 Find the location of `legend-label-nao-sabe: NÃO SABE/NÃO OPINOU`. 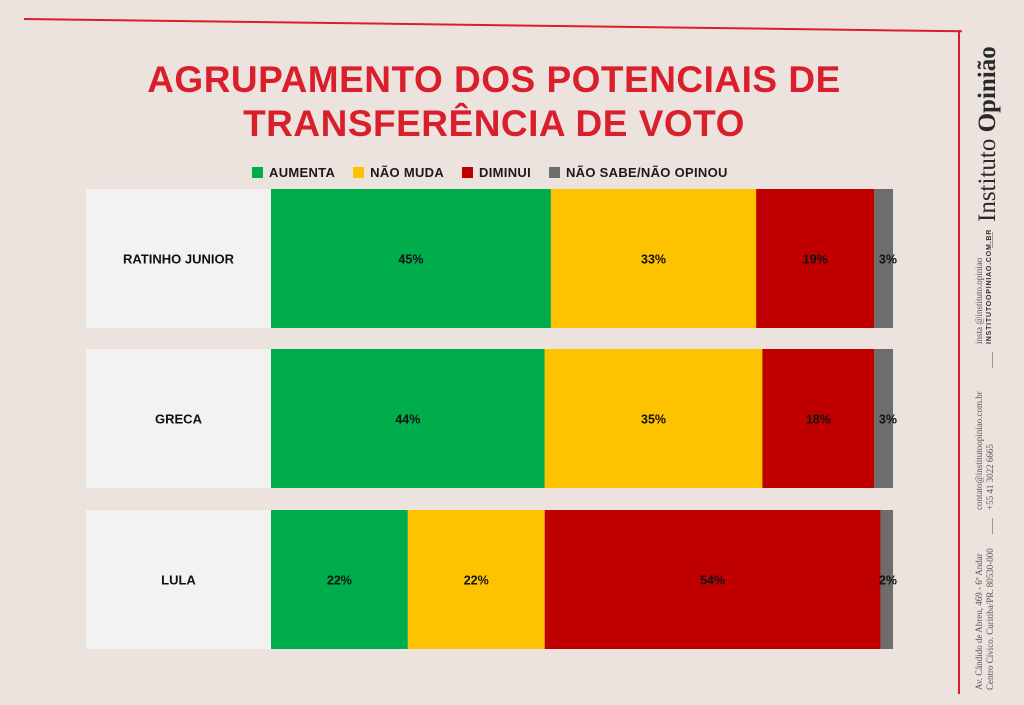

legend-label-nao-sabe: NÃO SABE/NÃO OPINOU is located at coordinates (646, 172).